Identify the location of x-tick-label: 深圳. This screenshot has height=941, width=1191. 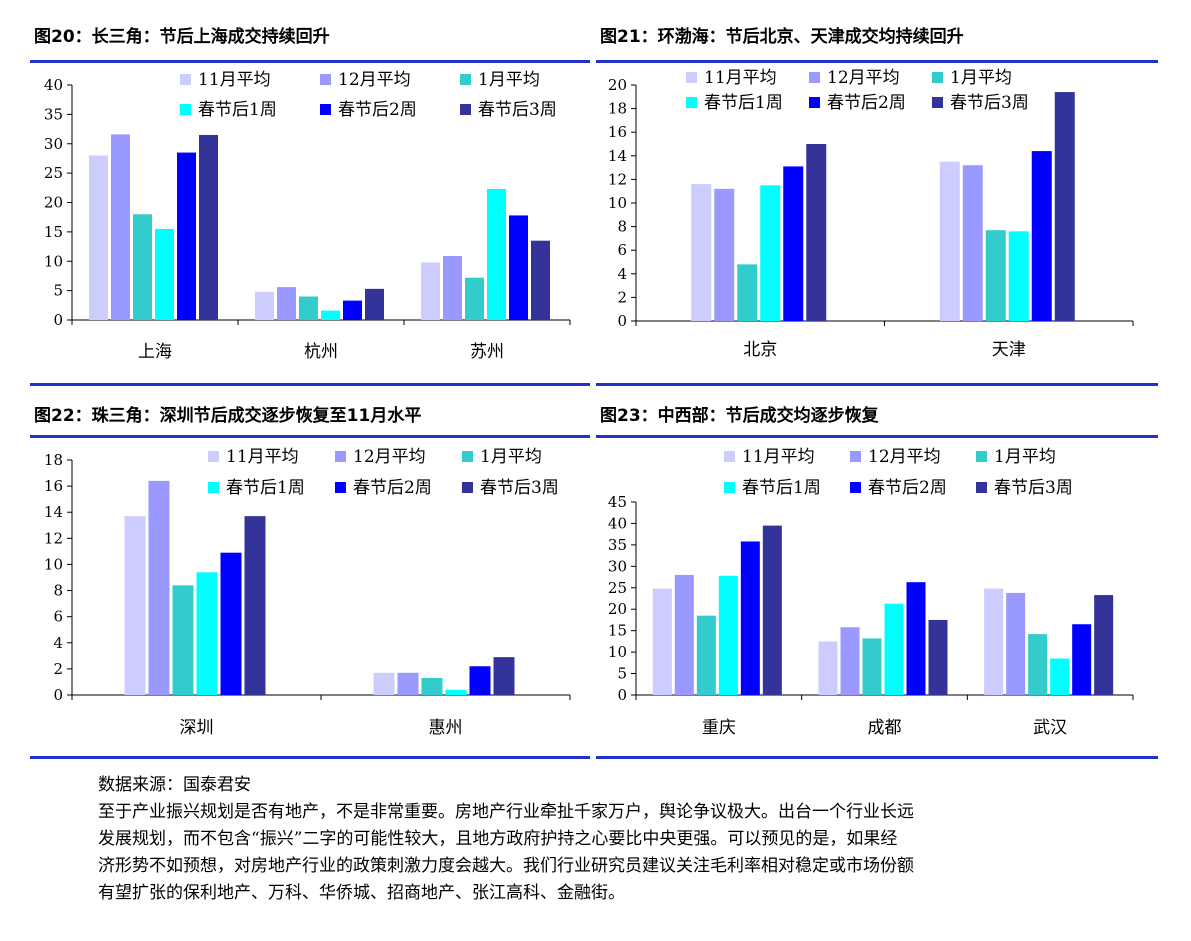
(197, 728).